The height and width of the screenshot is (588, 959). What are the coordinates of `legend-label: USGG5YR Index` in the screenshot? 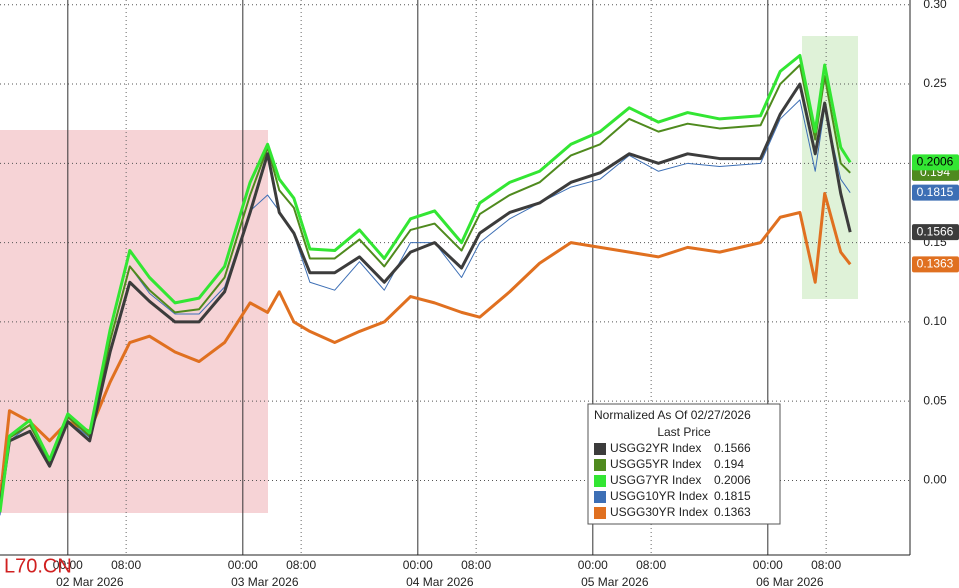 It's located at (655, 464).